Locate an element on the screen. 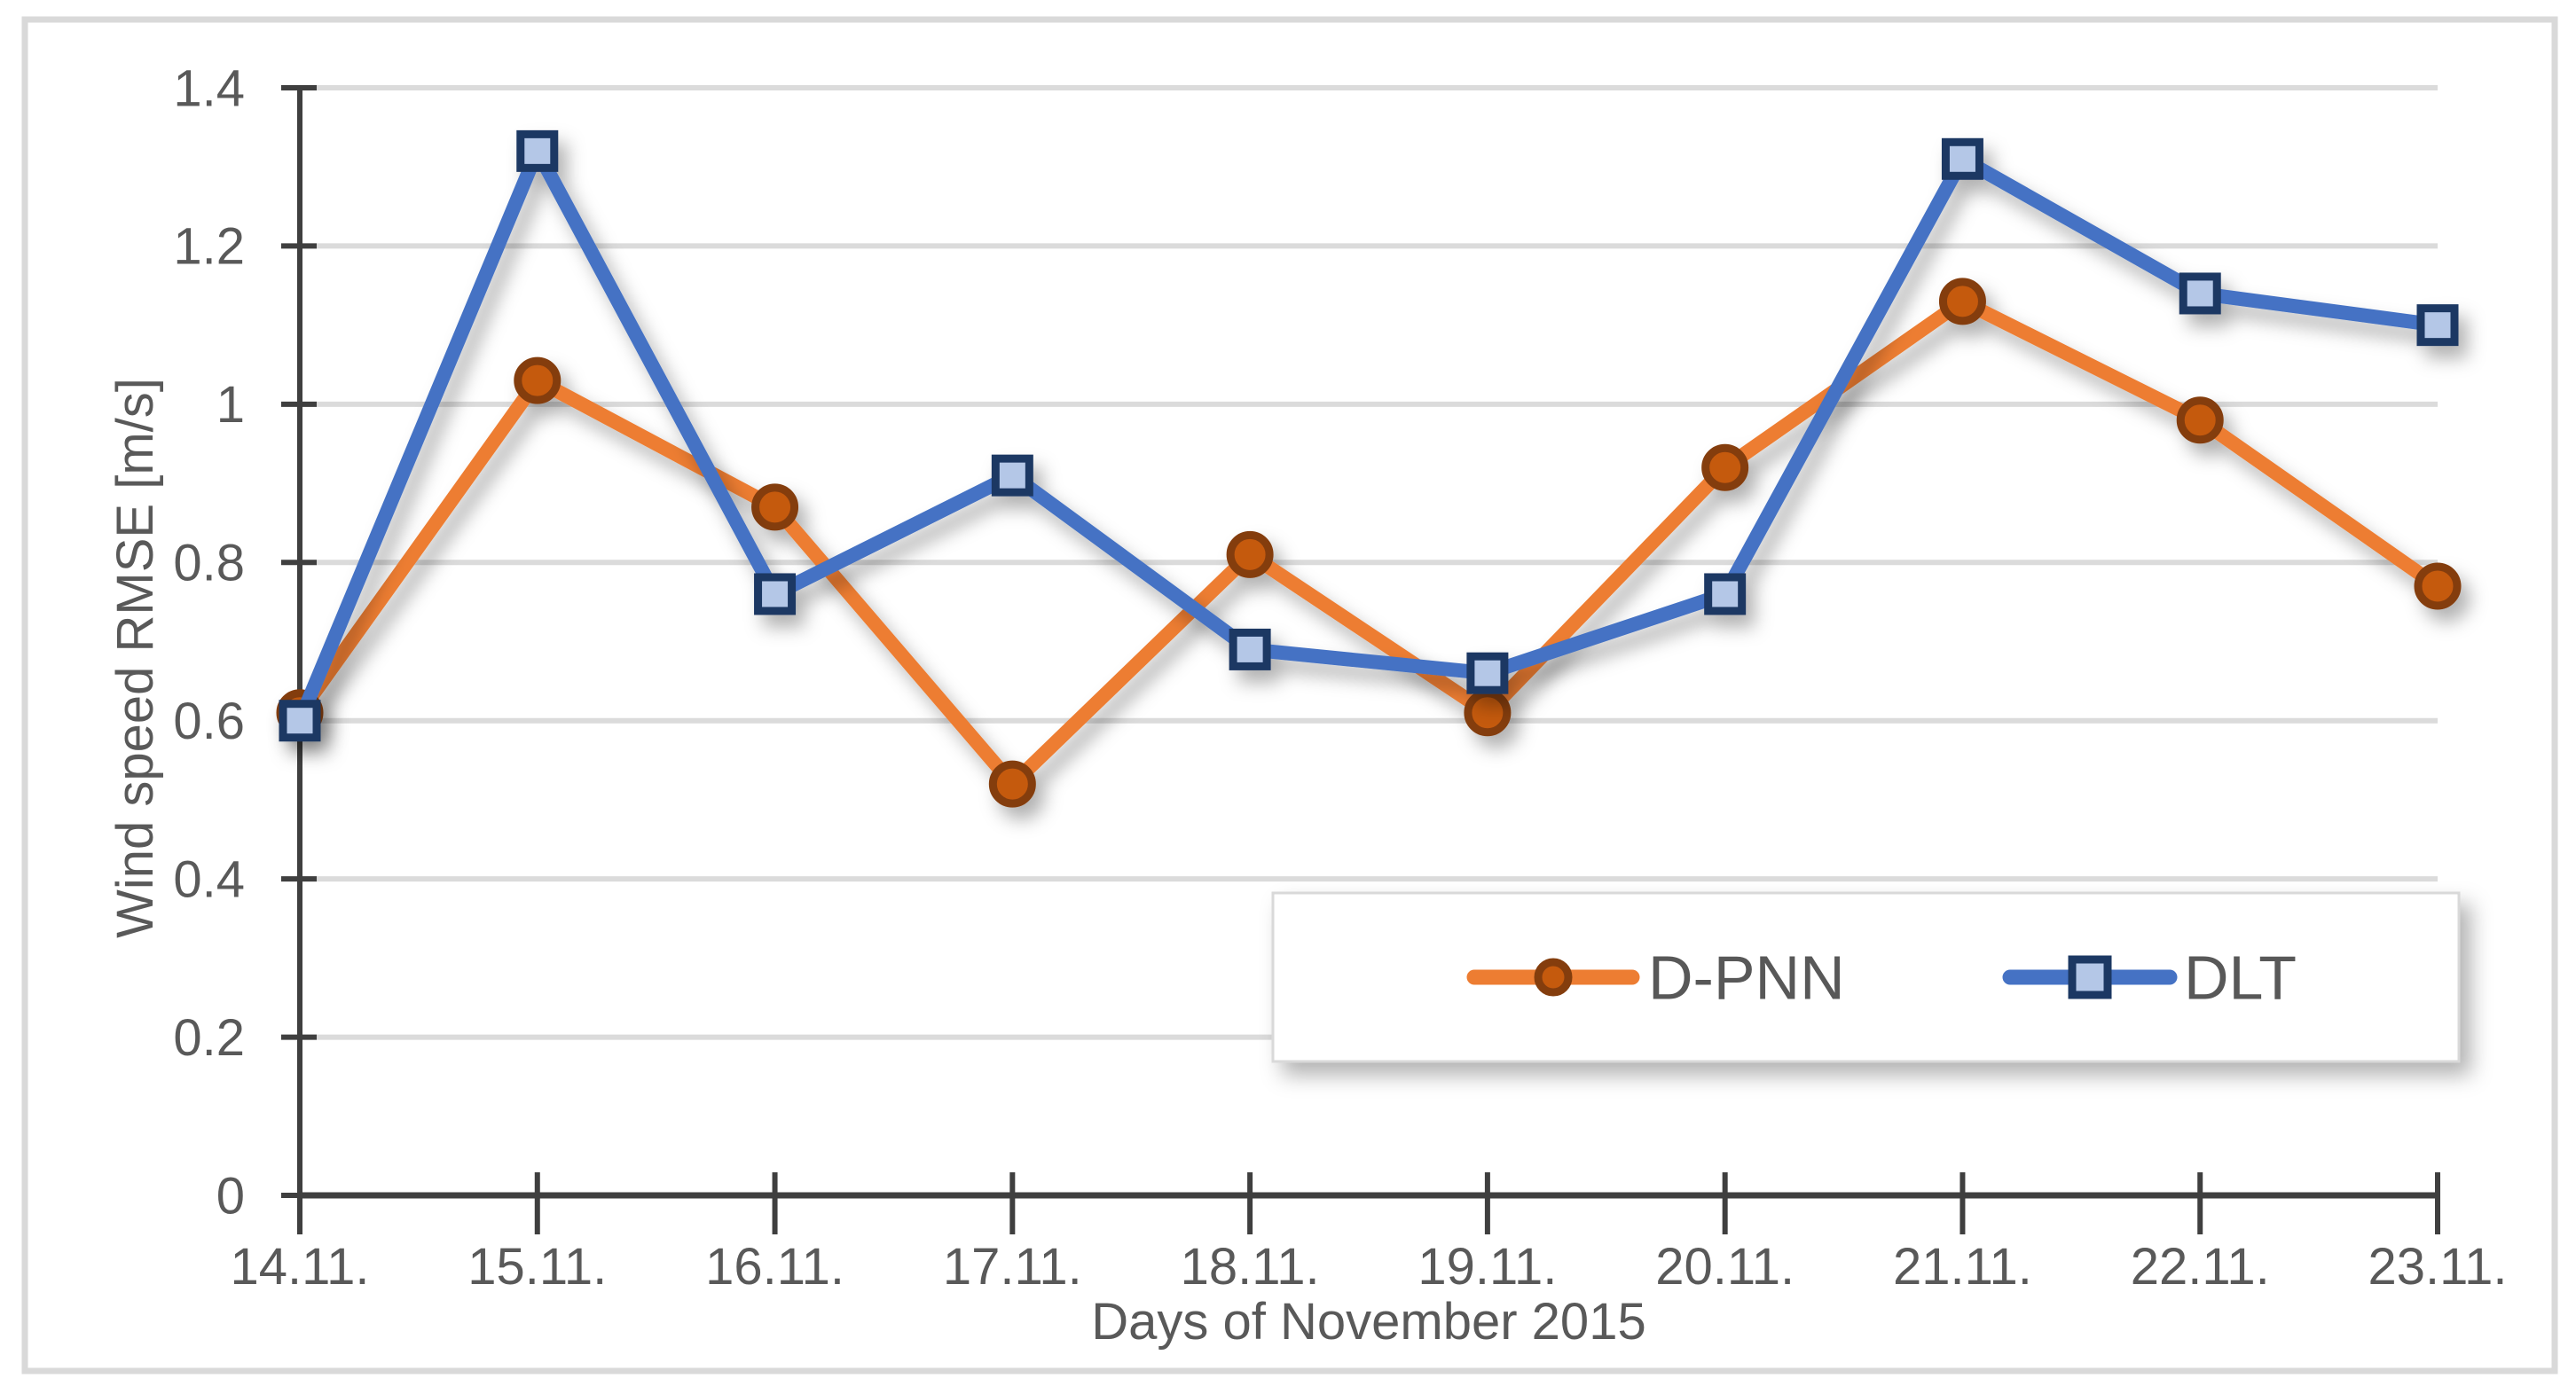 This screenshot has height=1394, width=2576. x-tick-label: 17.11. is located at coordinates (1012, 1267).